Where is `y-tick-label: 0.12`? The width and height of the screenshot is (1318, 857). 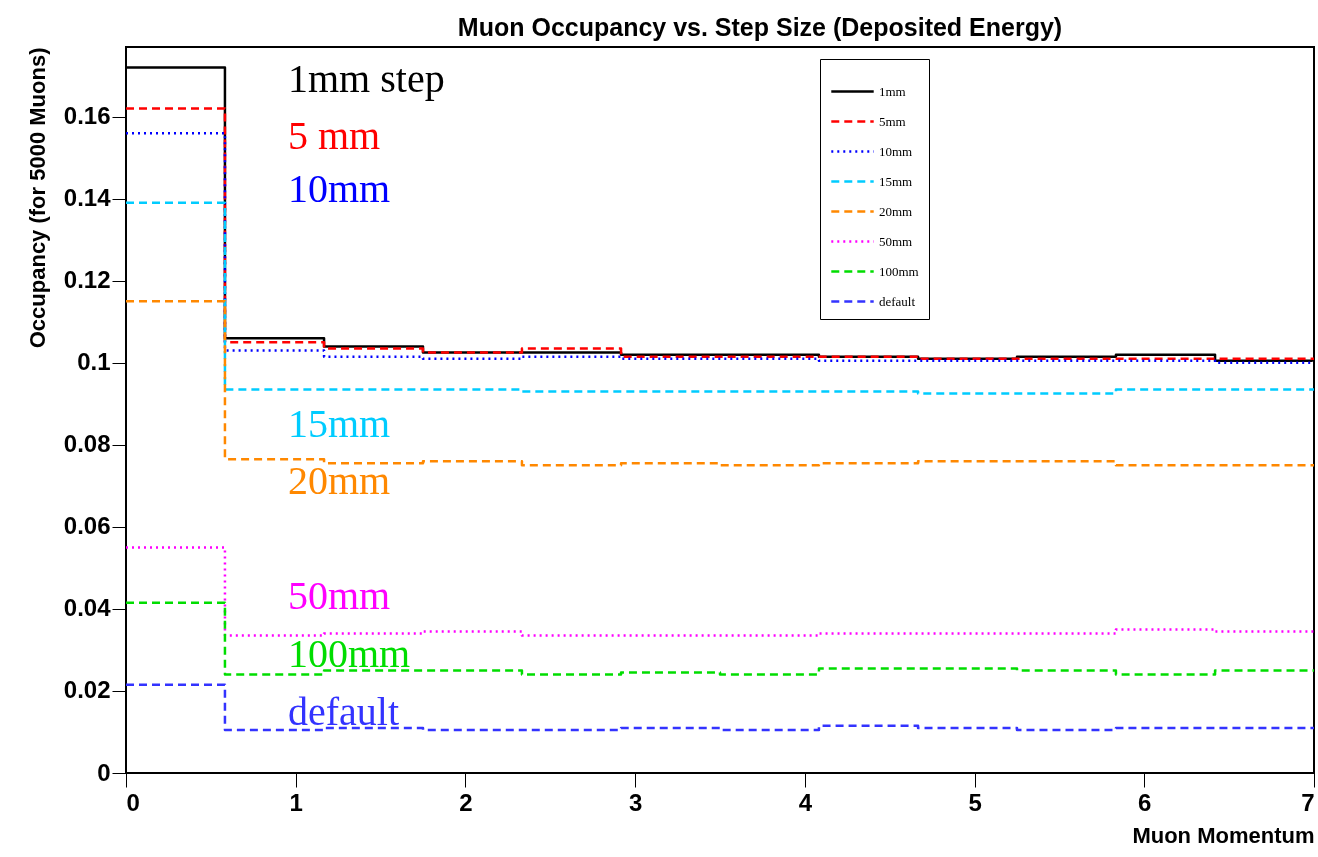
y-tick-label: 0.12 is located at coordinates (87, 280).